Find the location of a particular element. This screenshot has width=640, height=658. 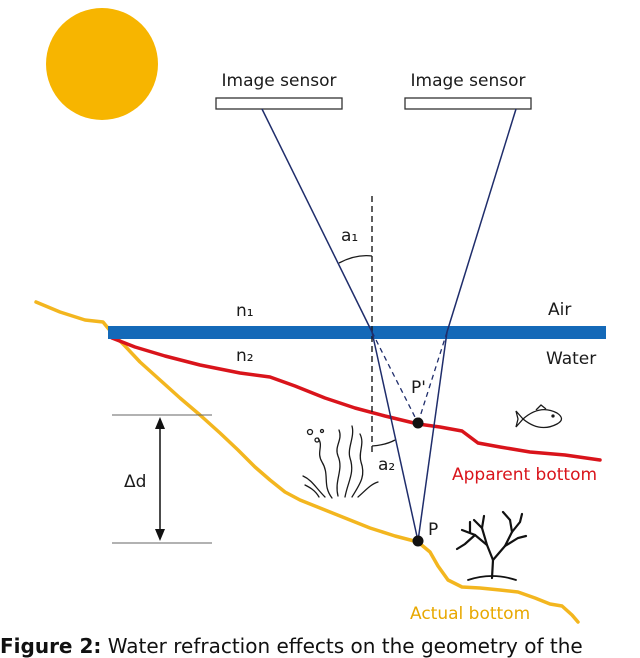

apparent-ray-extension-right is located at coordinates (432, 377).